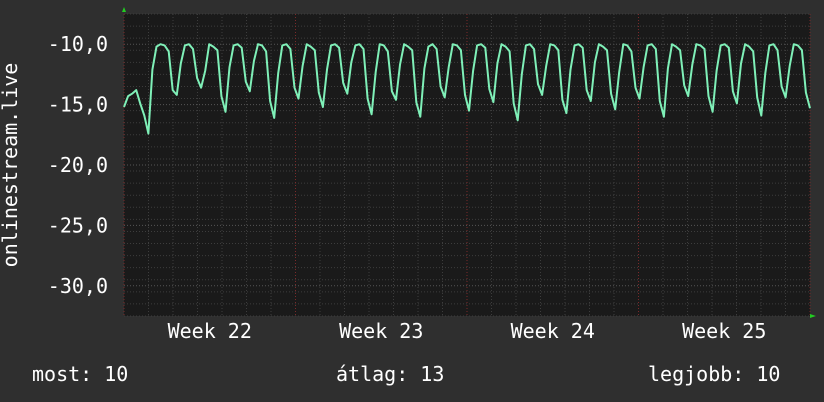 Image resolution: width=824 pixels, height=402 pixels. I want to click on y-axis-arrow-icon, so click(124, 9).